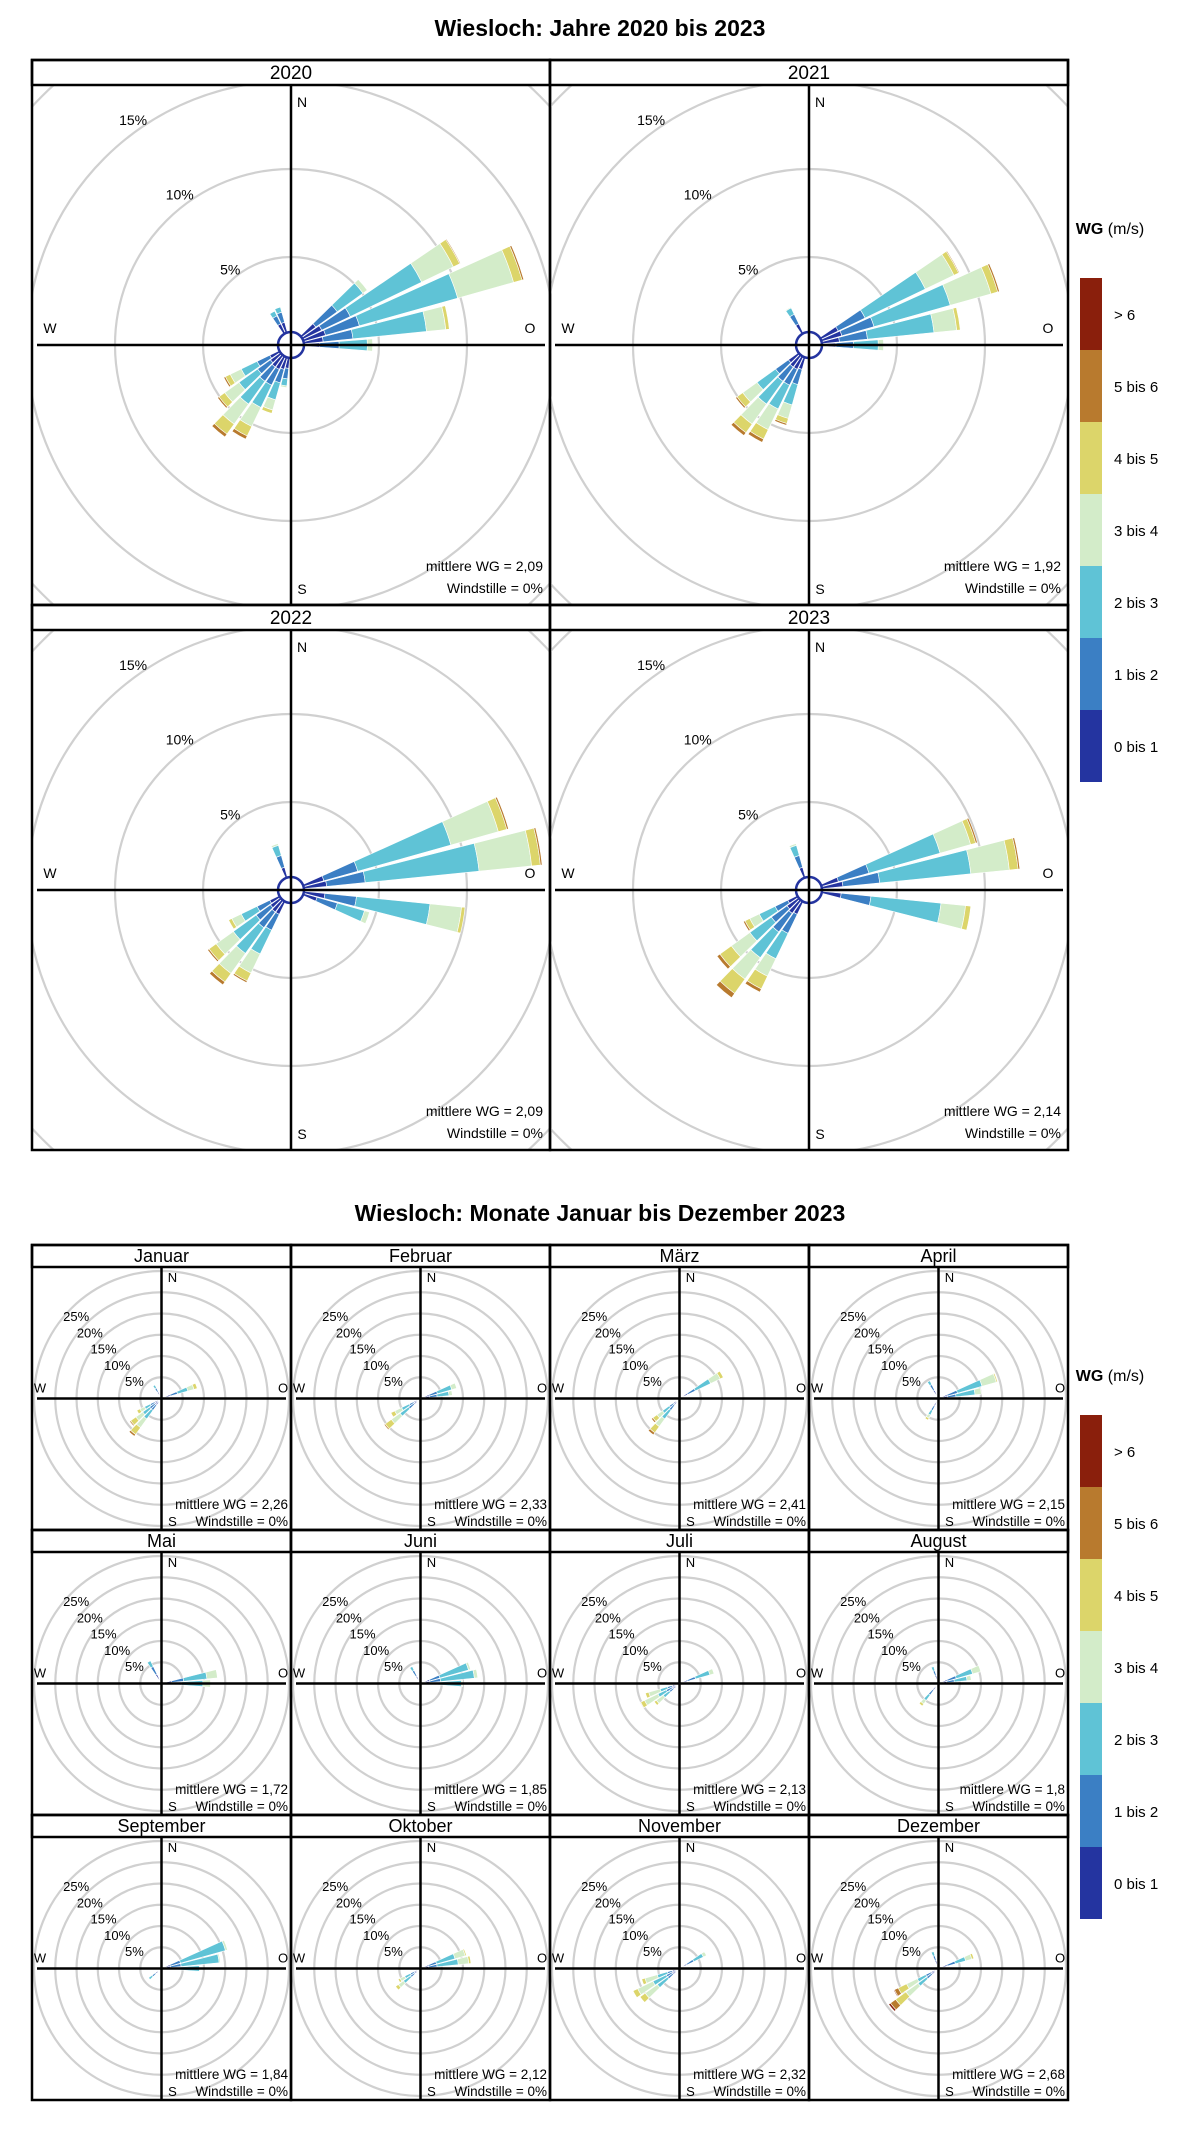 The width and height of the screenshot is (1200, 2130). Describe the element at coordinates (490, 2074) in the screenshot. I see `mean-speed-label: mittlere WG = 2,12` at that location.